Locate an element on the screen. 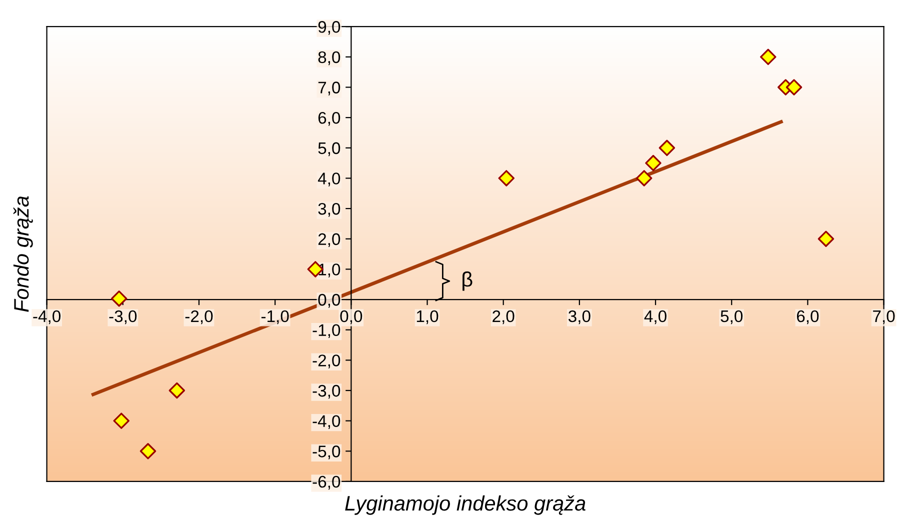 This screenshot has height=532, width=900. x-axis-title: Lyginamojo indekso grąža is located at coordinates (465, 505).